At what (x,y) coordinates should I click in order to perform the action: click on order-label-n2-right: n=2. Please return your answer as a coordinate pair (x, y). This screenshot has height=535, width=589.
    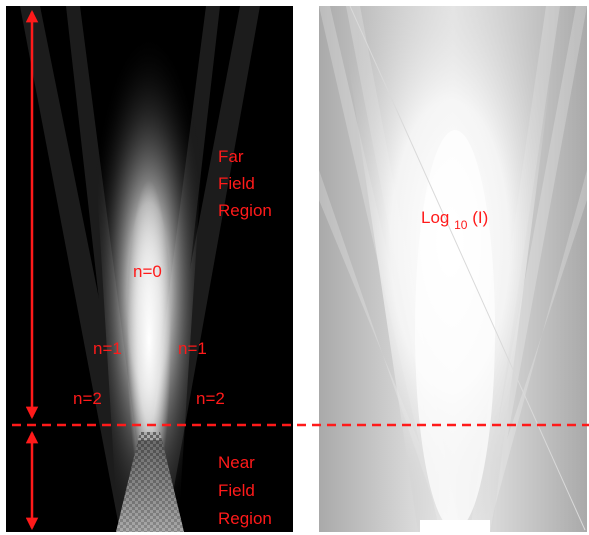
    Looking at the image, I should click on (210, 398).